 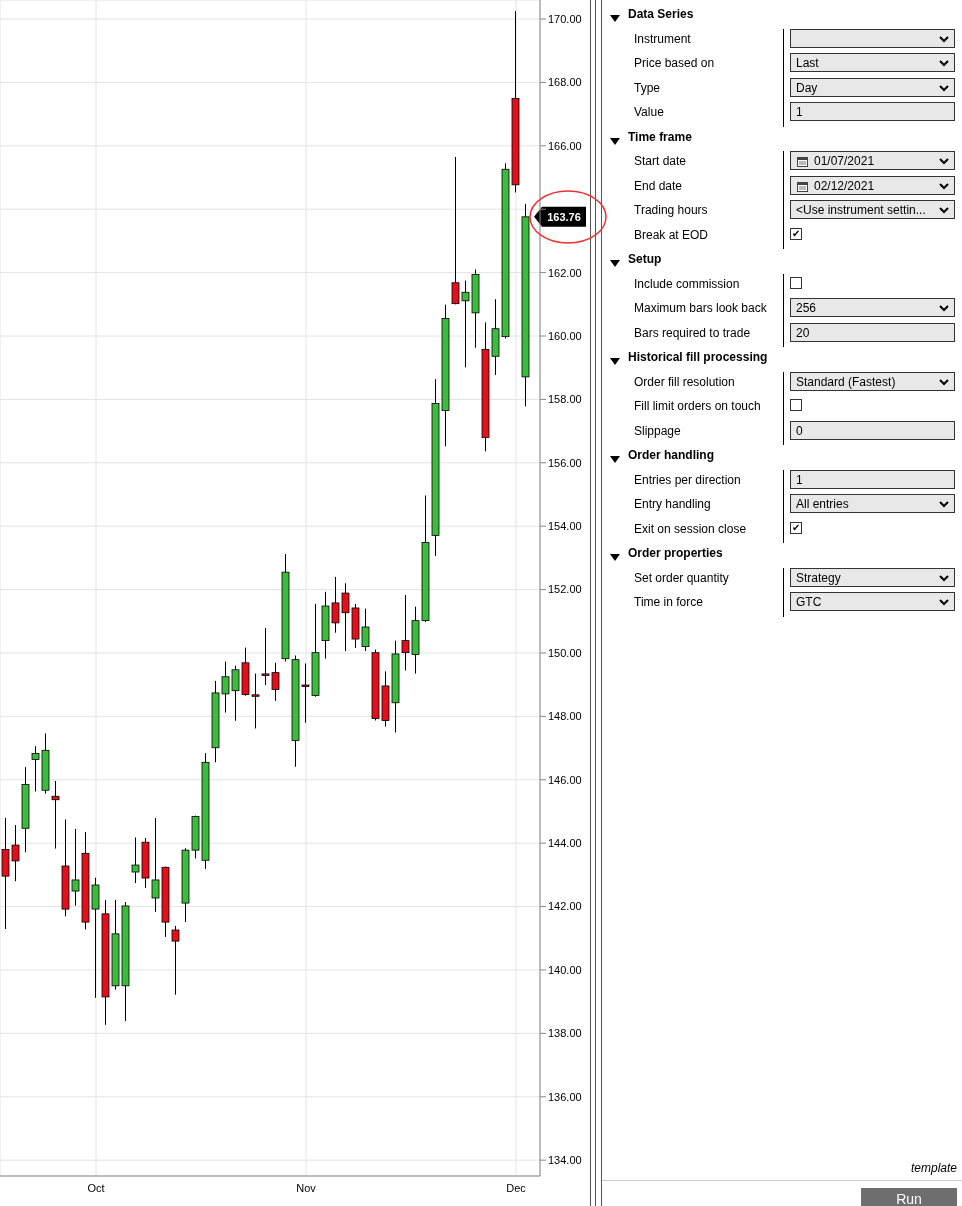 What do you see at coordinates (565, 652) in the screenshot?
I see `y-tick-label: 150.00` at bounding box center [565, 652].